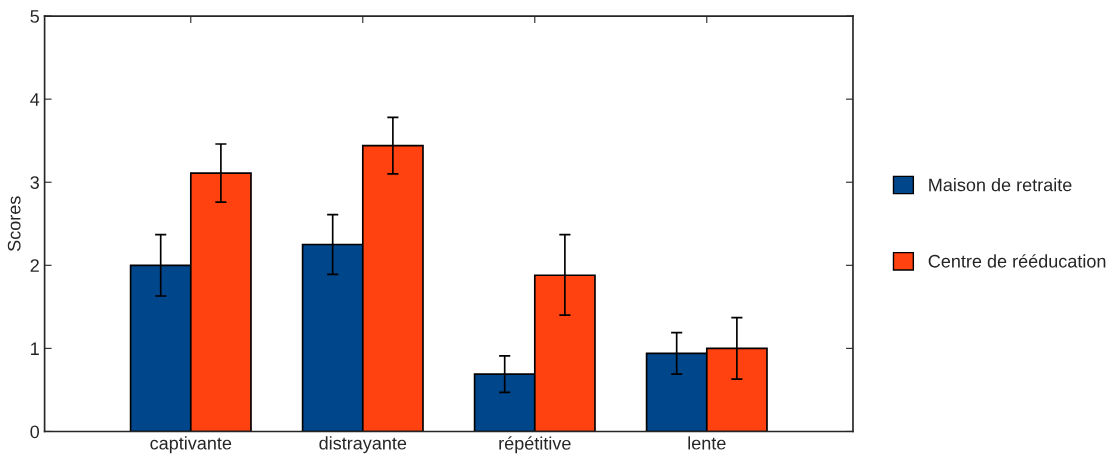 The image size is (1115, 459). I want to click on x-tick-label: captivante, so click(191, 445).